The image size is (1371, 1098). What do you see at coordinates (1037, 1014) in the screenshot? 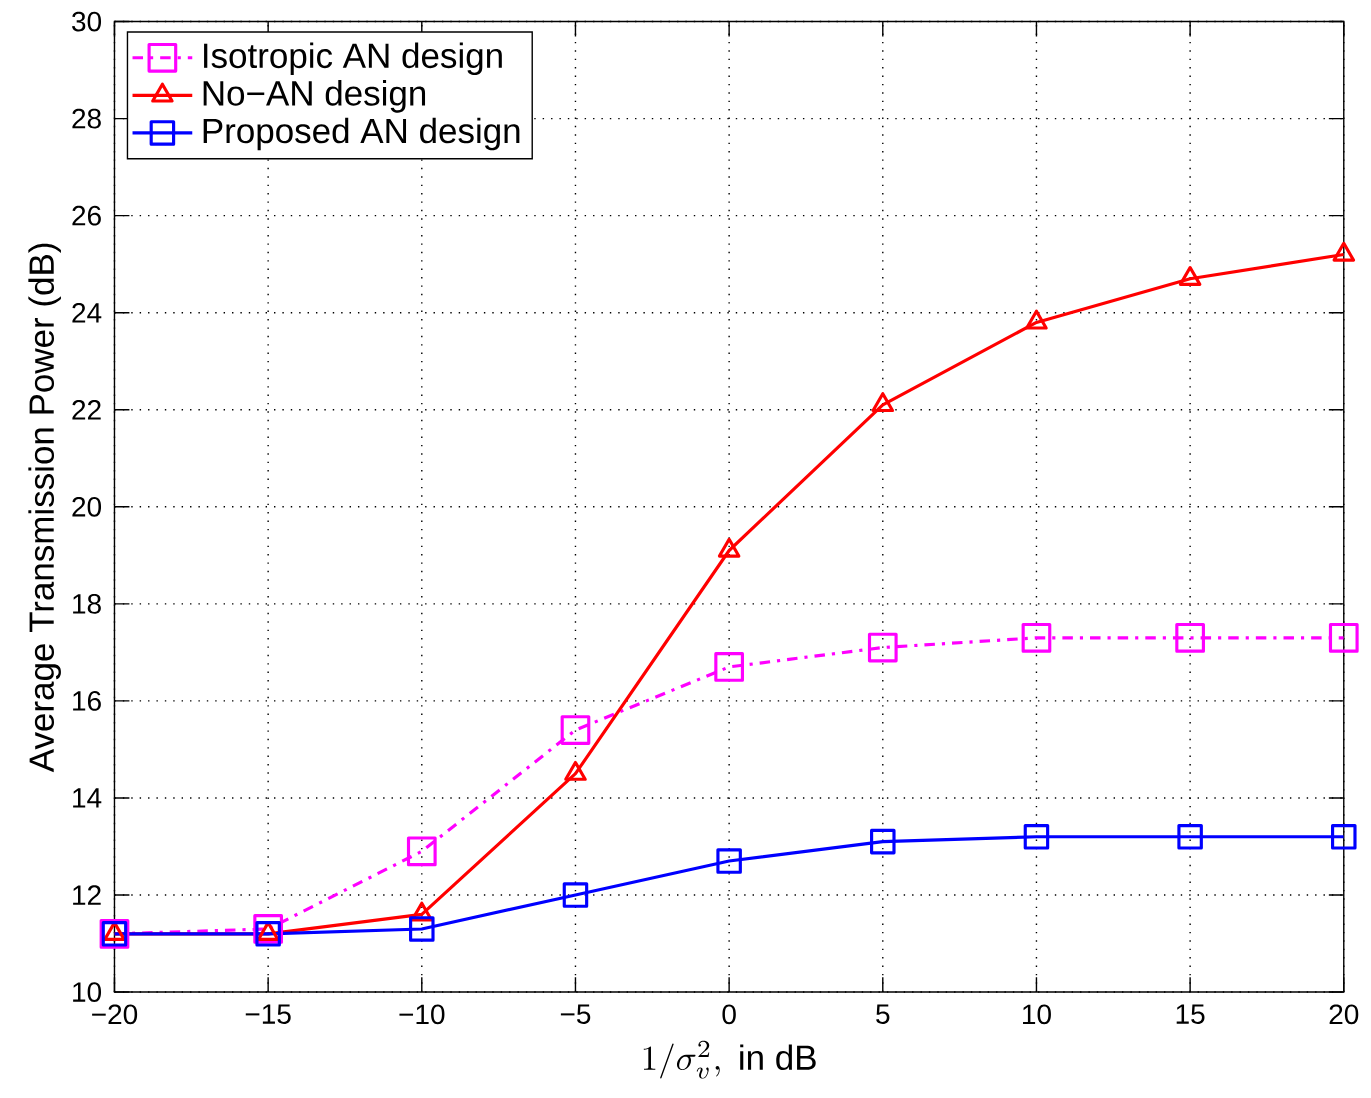
I see `x-tick-label: 10` at bounding box center [1037, 1014].